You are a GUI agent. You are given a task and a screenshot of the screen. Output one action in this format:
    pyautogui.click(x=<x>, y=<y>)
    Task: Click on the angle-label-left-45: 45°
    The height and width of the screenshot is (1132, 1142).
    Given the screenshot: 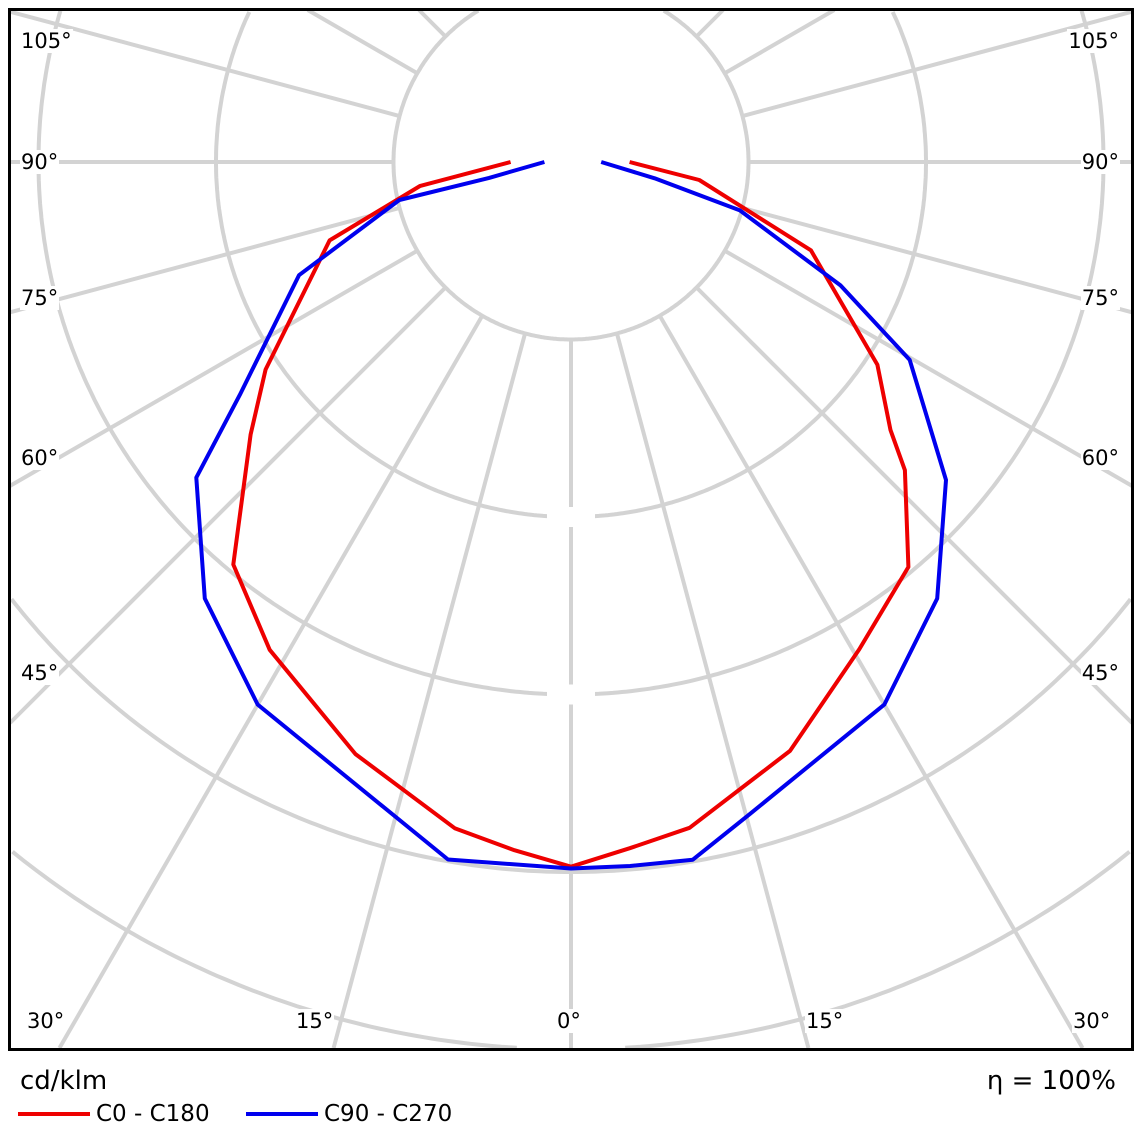 What is the action you would take?
    pyautogui.click(x=40, y=673)
    